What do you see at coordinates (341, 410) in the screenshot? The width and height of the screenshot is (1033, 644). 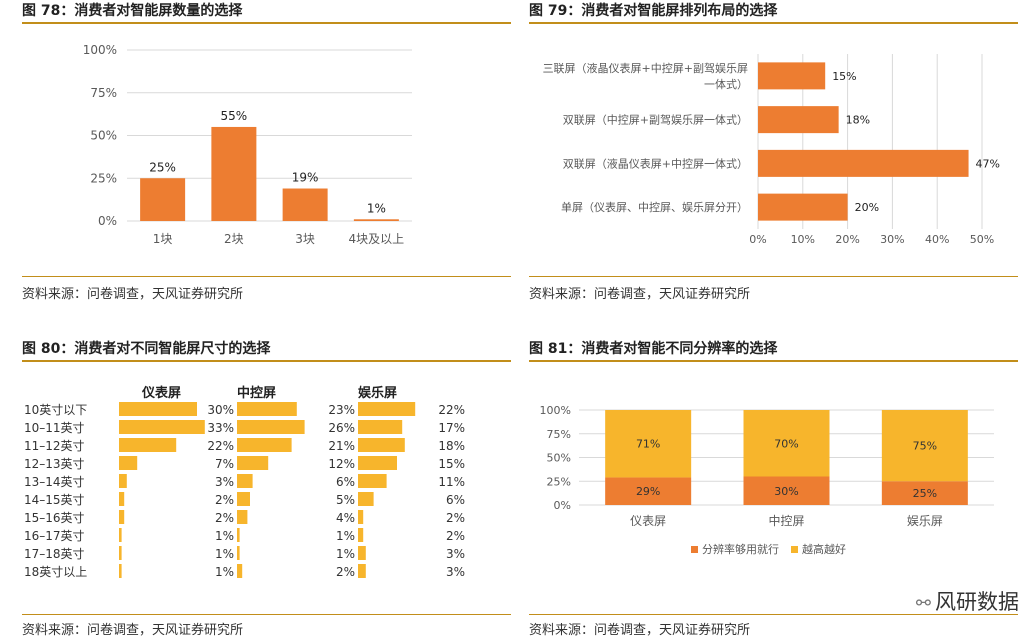 I see `data-label: 23%` at bounding box center [341, 410].